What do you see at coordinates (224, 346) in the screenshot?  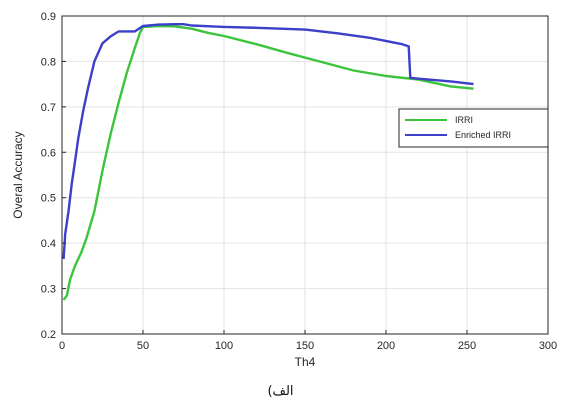 I see `x-tick-label: 100` at bounding box center [224, 346].